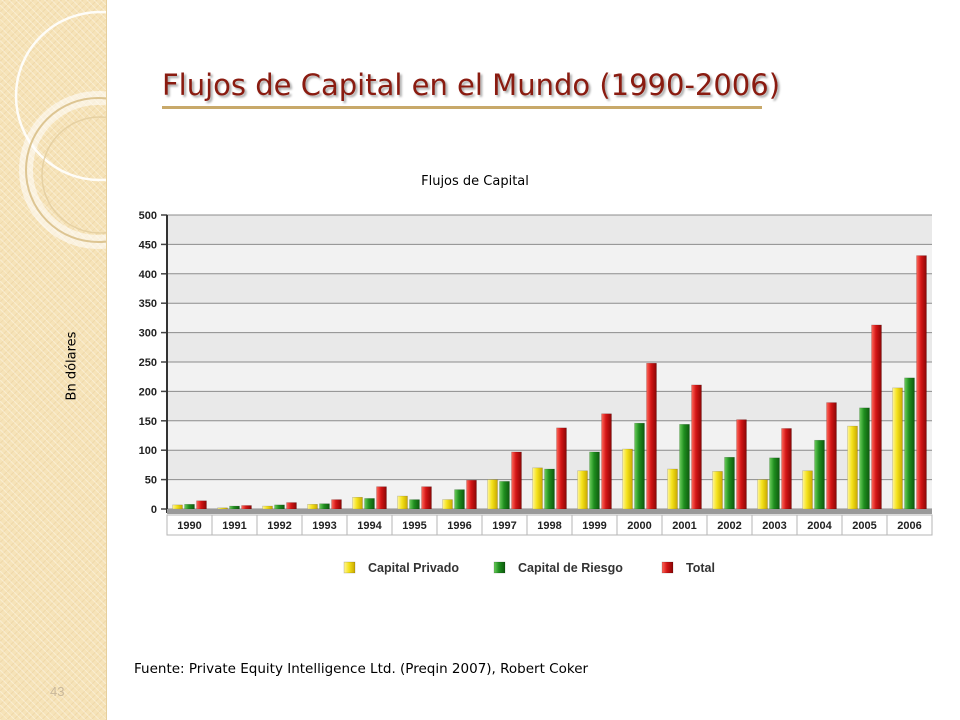 The width and height of the screenshot is (960, 720). What do you see at coordinates (570, 568) in the screenshot?
I see `legend-label: Capital de Riesgo` at bounding box center [570, 568].